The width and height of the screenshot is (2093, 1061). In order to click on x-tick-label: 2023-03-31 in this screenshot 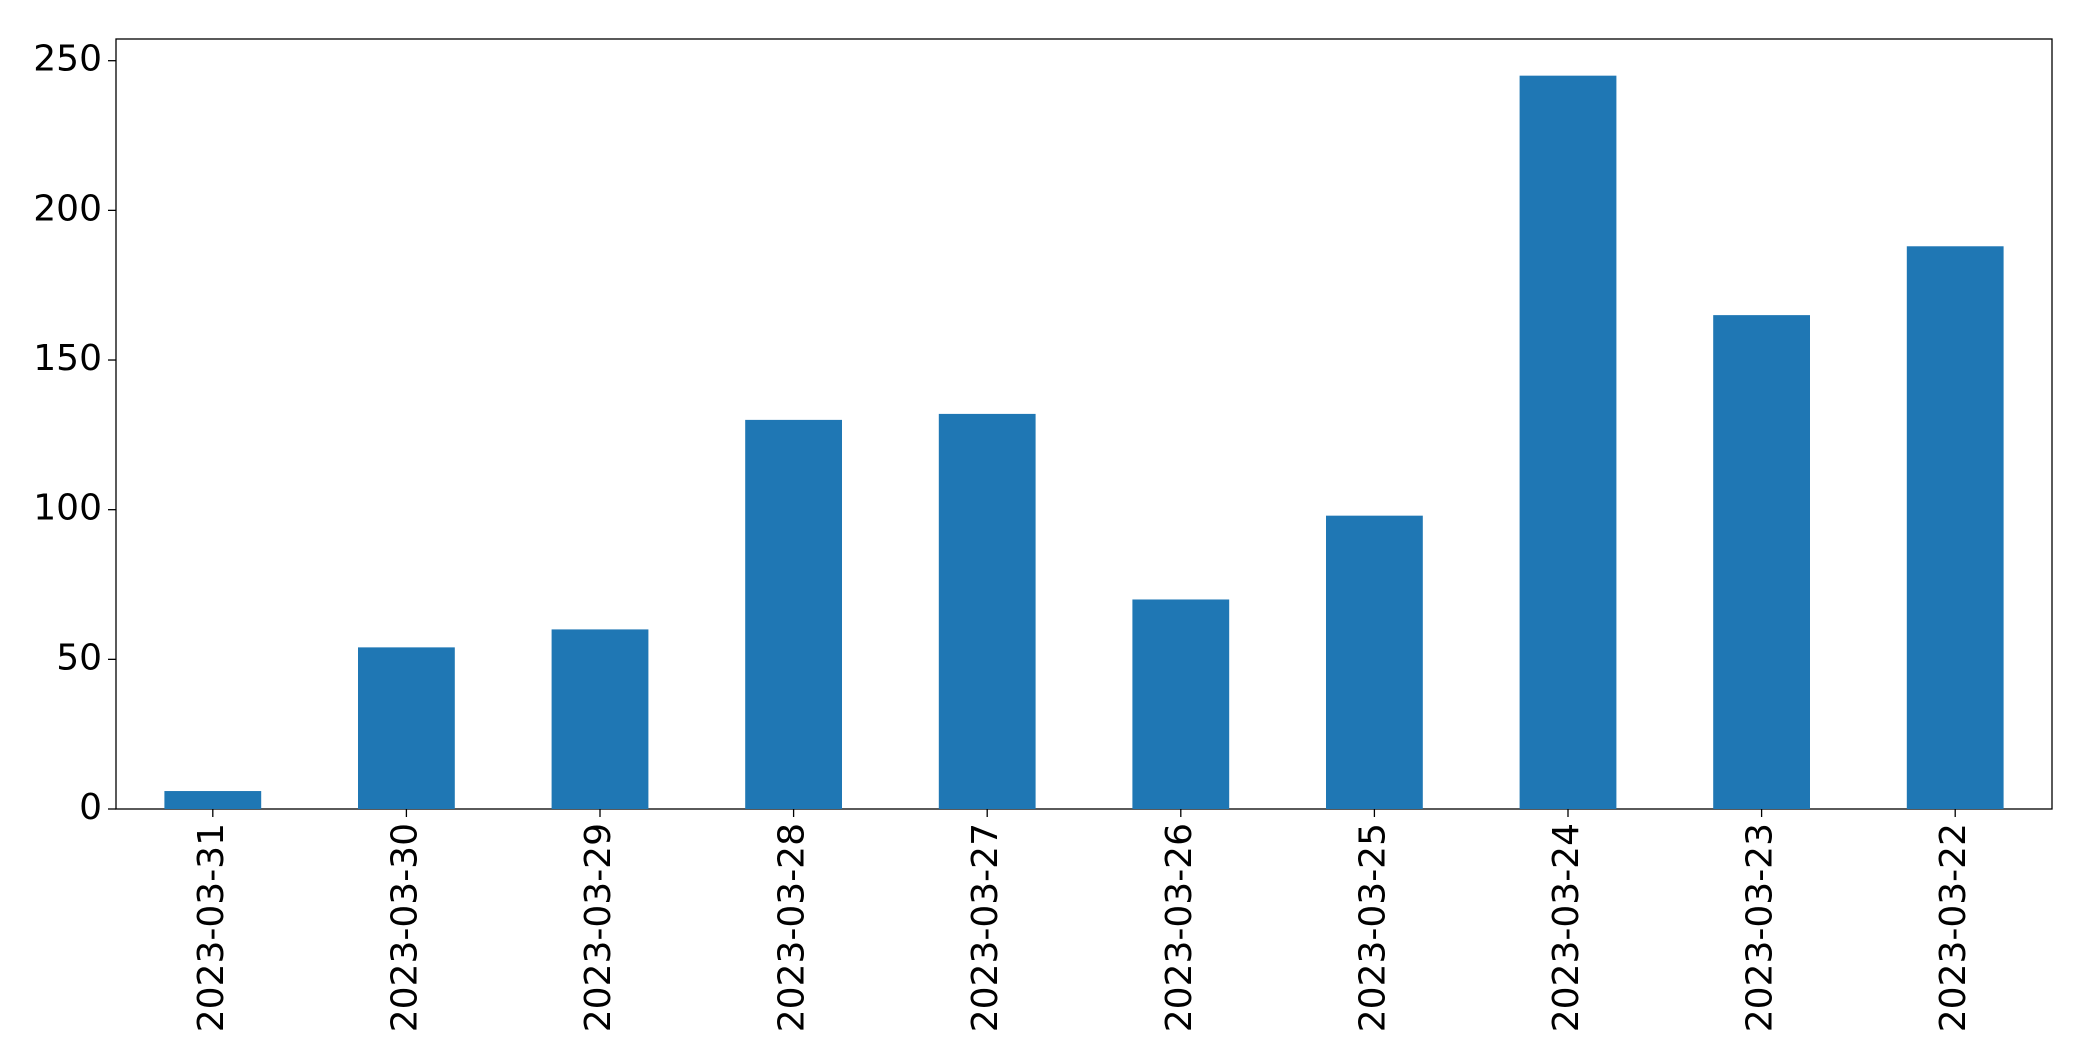, I will do `click(211, 927)`.